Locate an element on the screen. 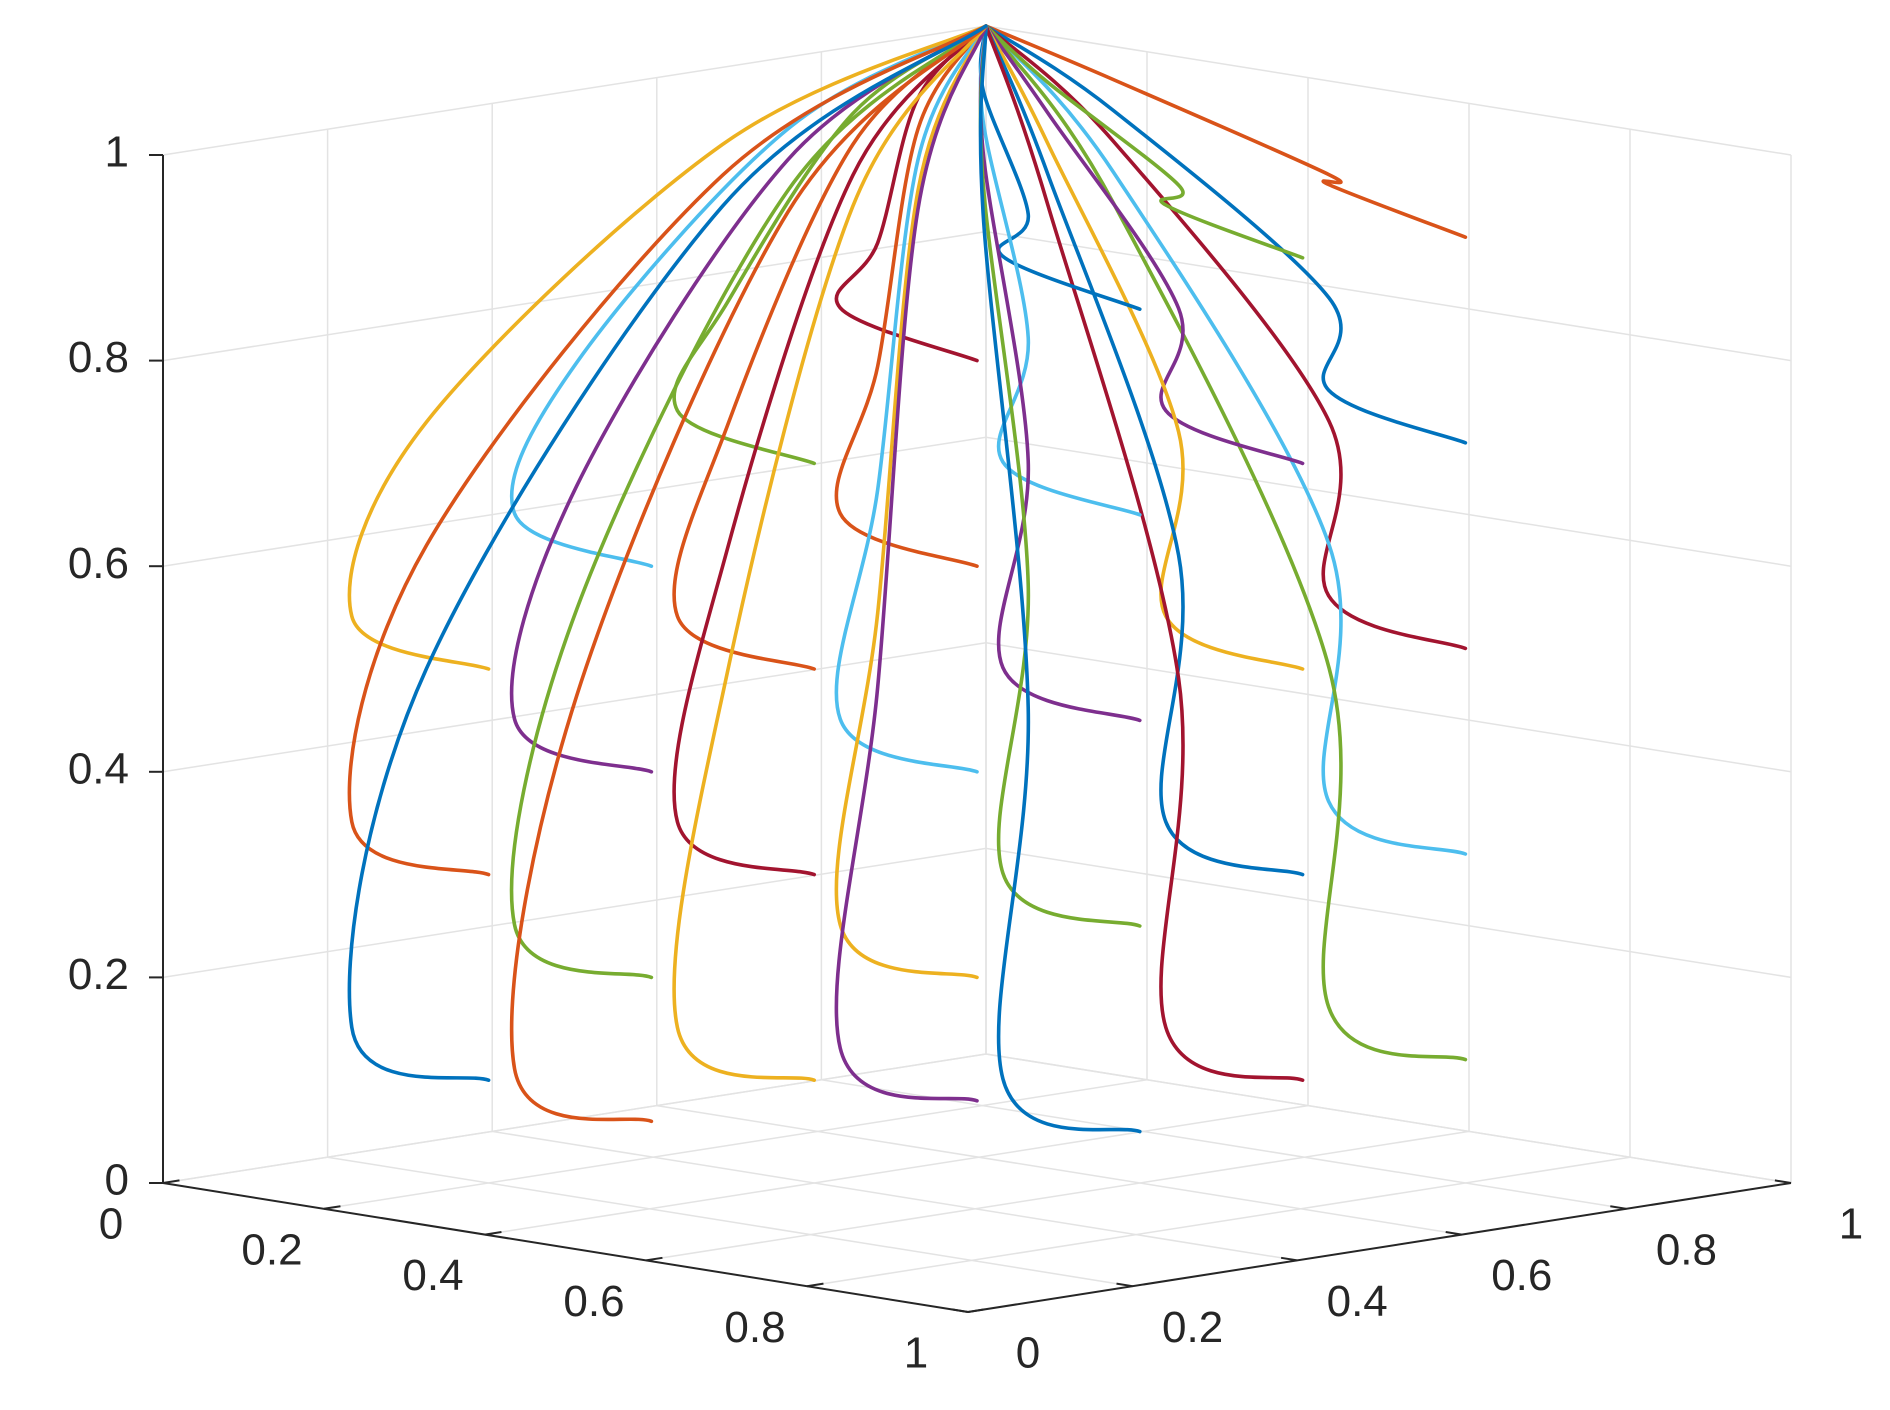  z-tick-label: 0.8 is located at coordinates (98, 357).